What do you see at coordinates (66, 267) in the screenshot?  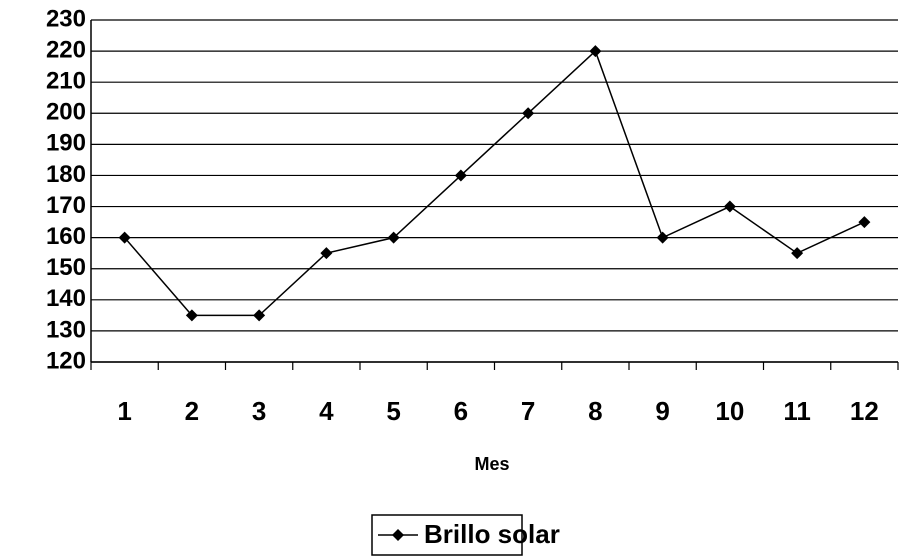 I see `y-tick-label: 150` at bounding box center [66, 267].